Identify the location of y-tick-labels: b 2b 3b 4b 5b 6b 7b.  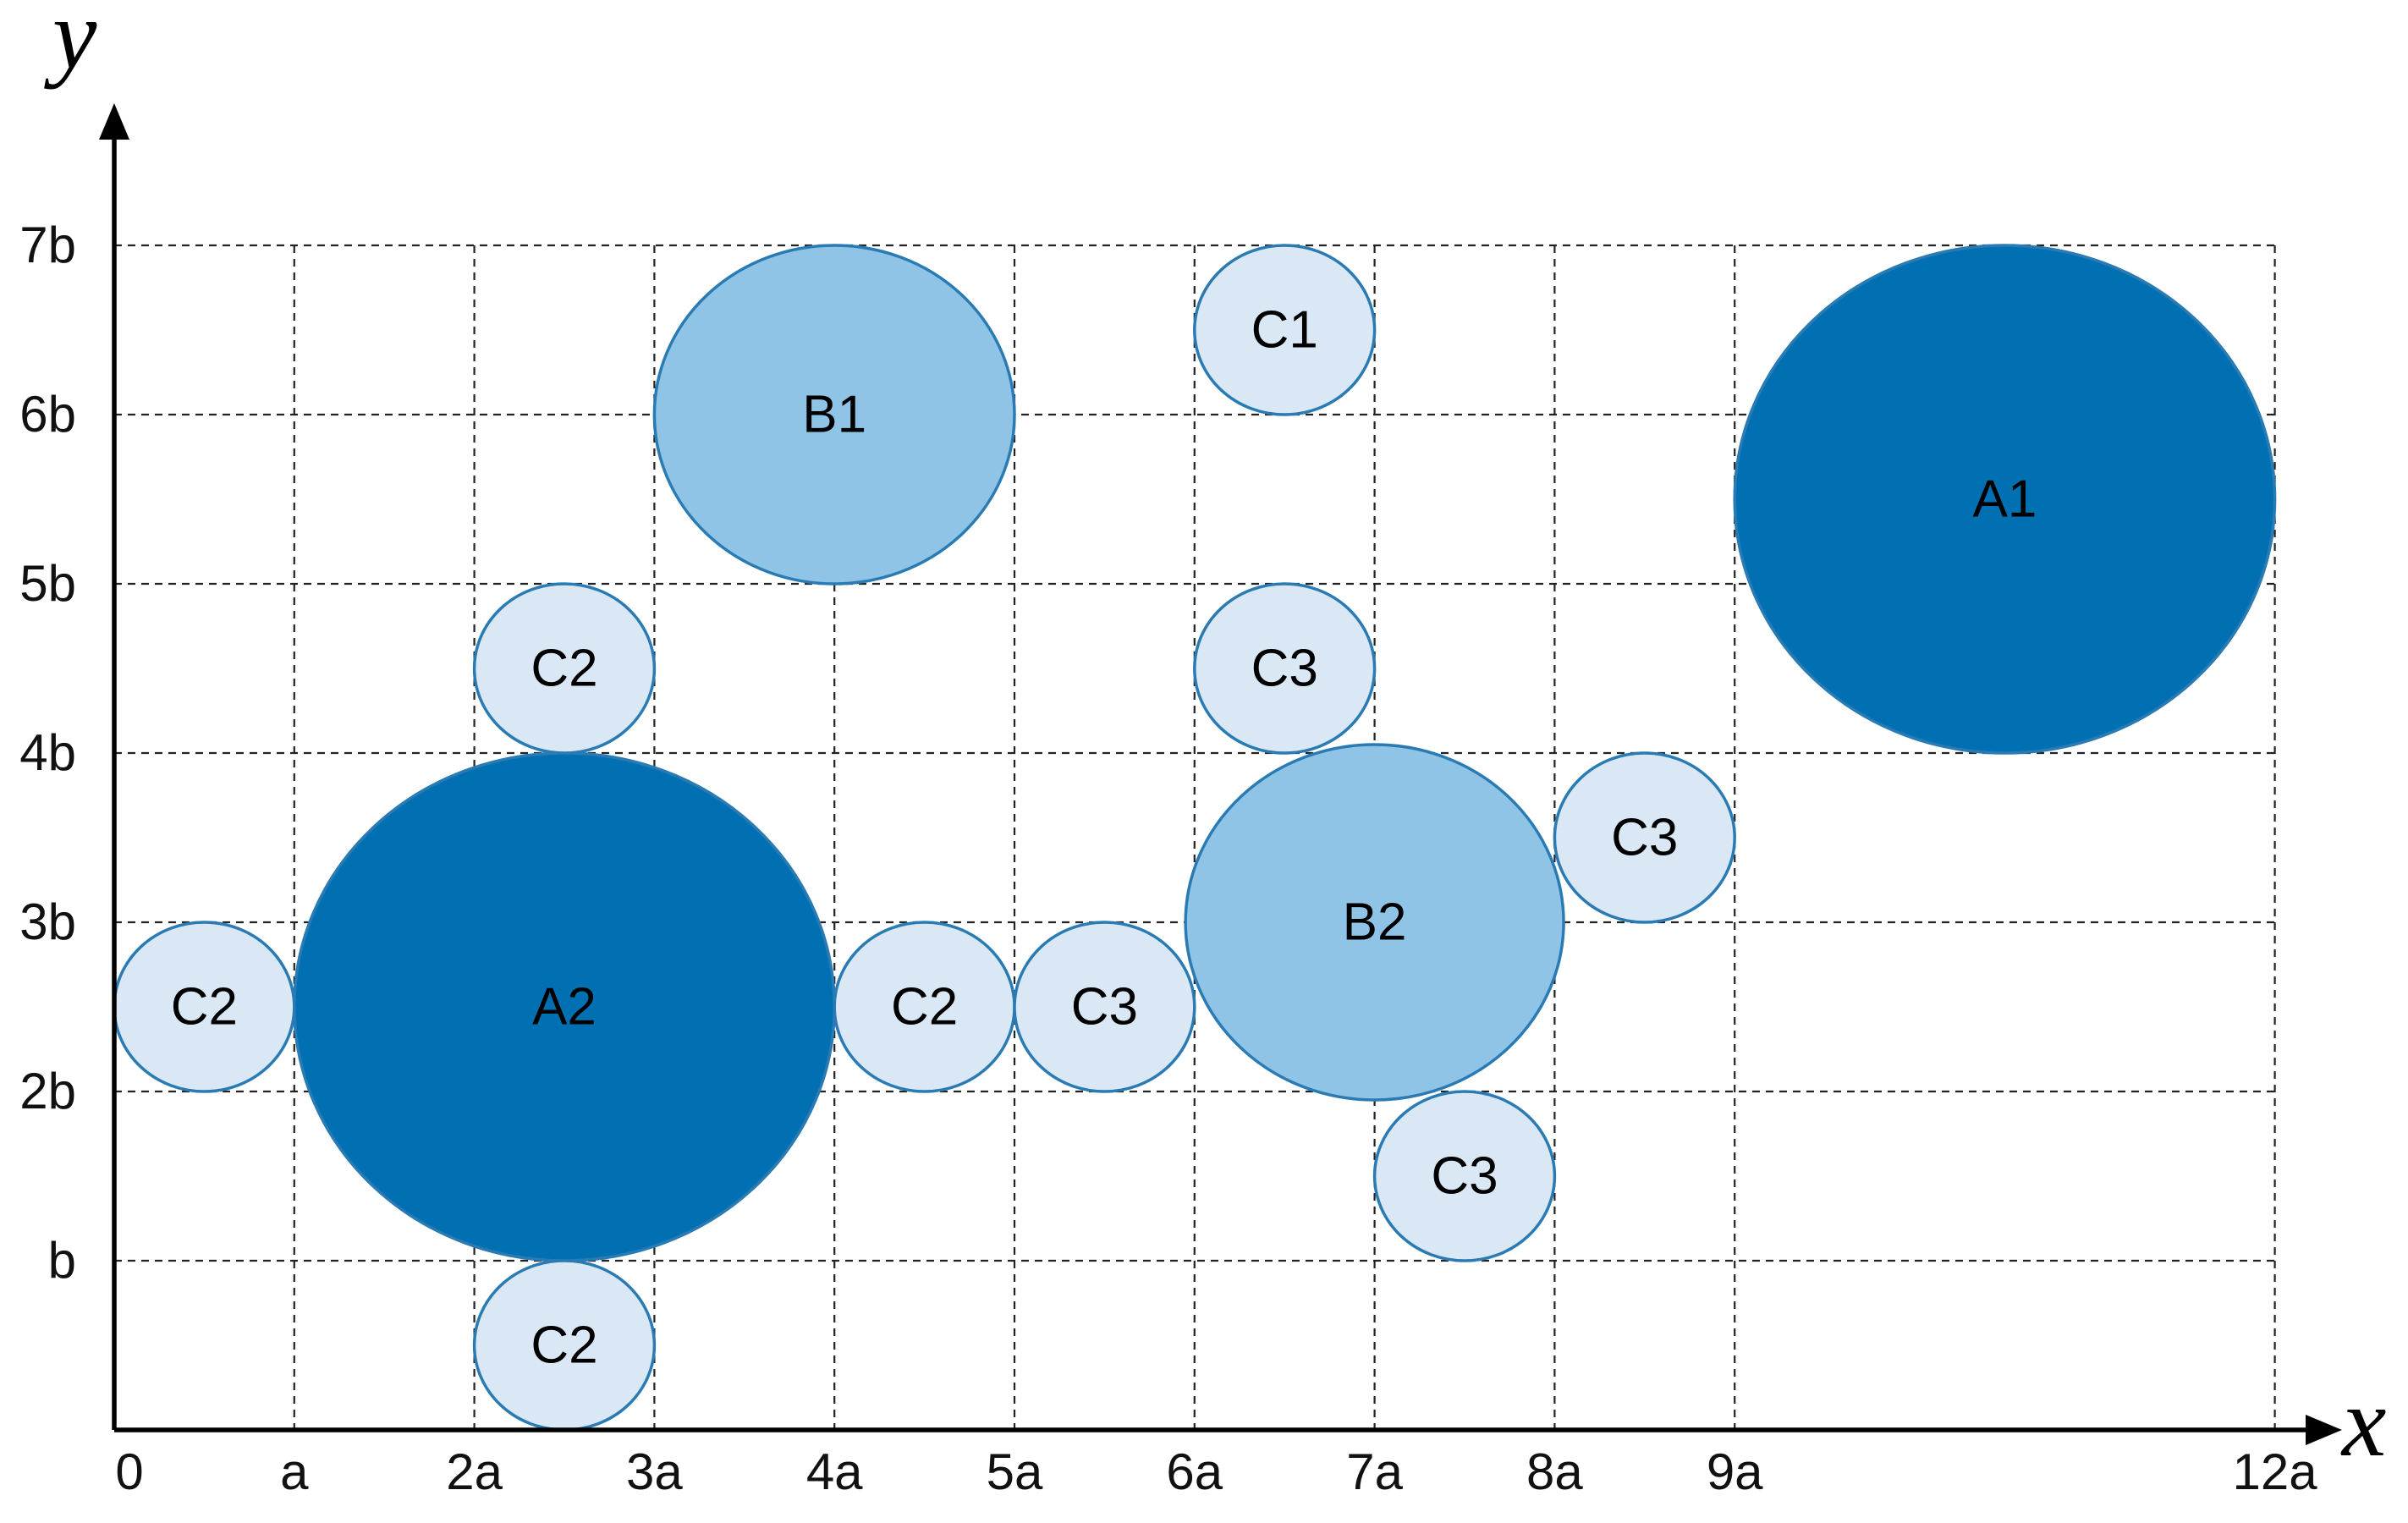
(47, 753).